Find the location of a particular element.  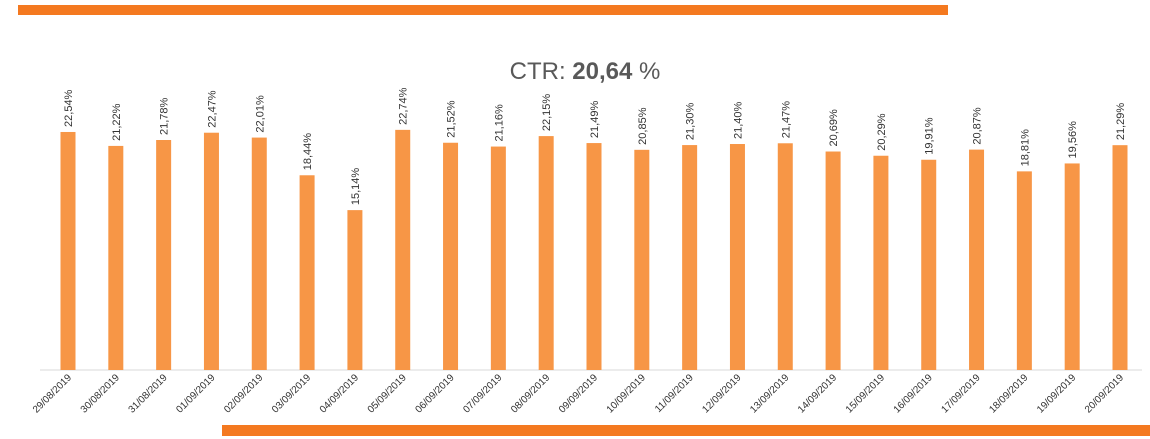

x-tick-label: 03/09/2019 is located at coordinates (291, 393).